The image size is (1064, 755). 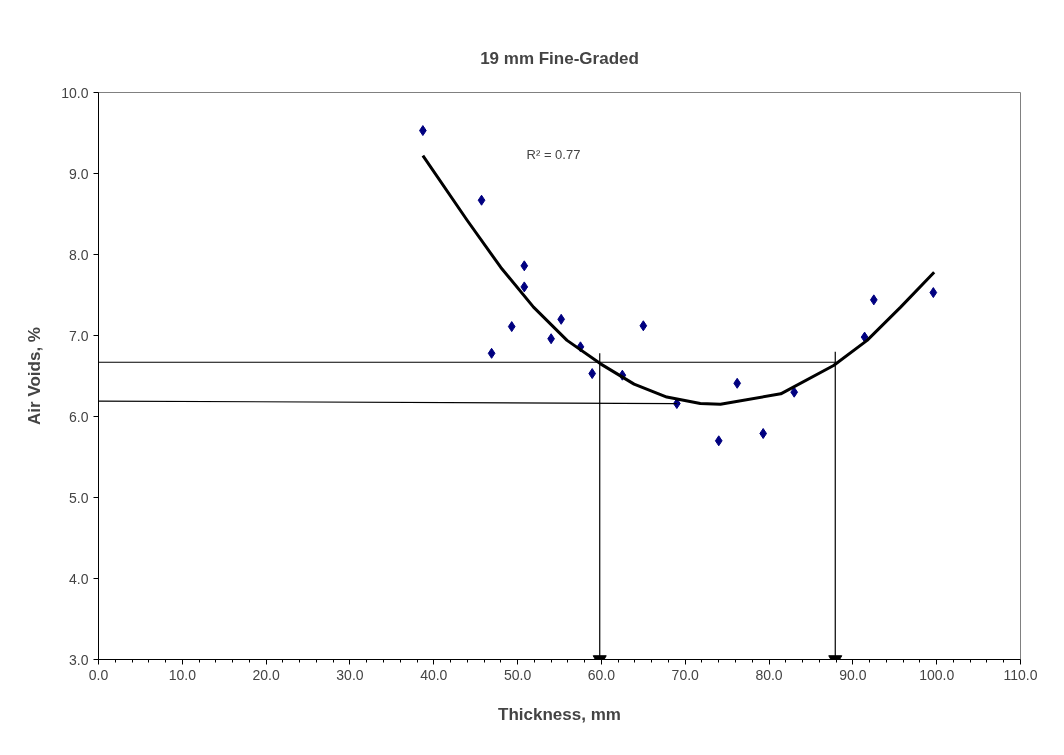 I want to click on annotation: R² = 0.77, so click(x=553, y=154).